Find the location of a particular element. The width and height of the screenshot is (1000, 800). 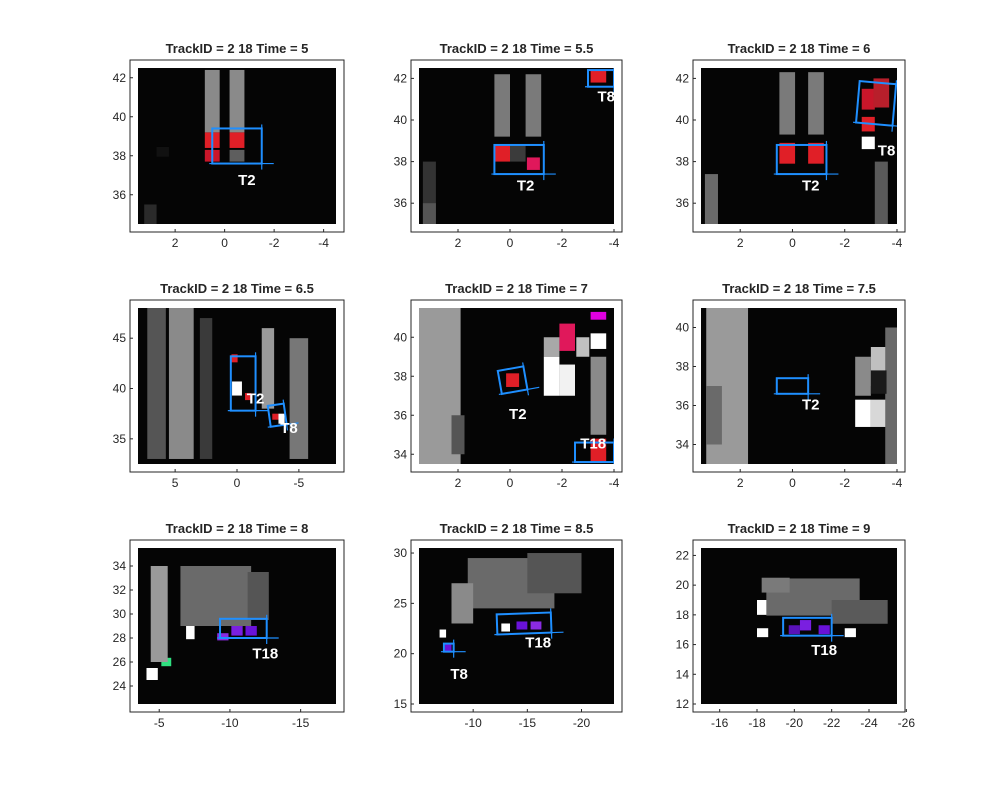

track-label: T8 is located at coordinates (459, 674).